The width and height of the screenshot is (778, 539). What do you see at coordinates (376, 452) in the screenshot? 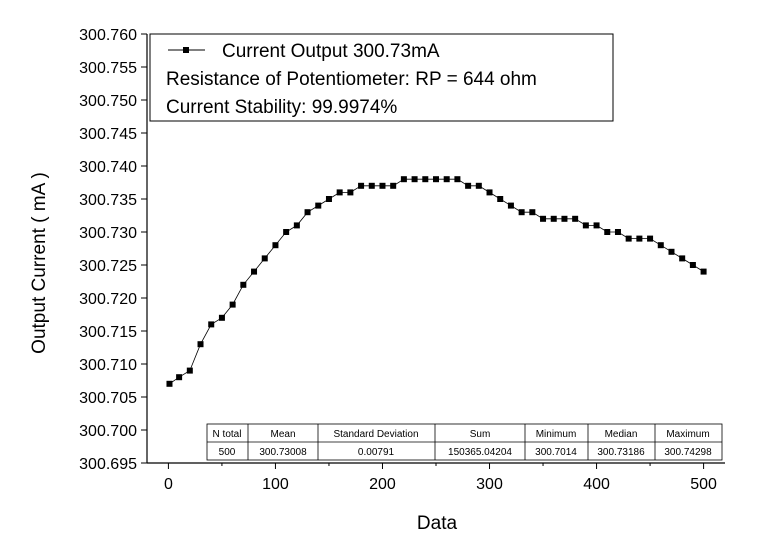
I see `stats-value-cell: 0.00791` at bounding box center [376, 452].